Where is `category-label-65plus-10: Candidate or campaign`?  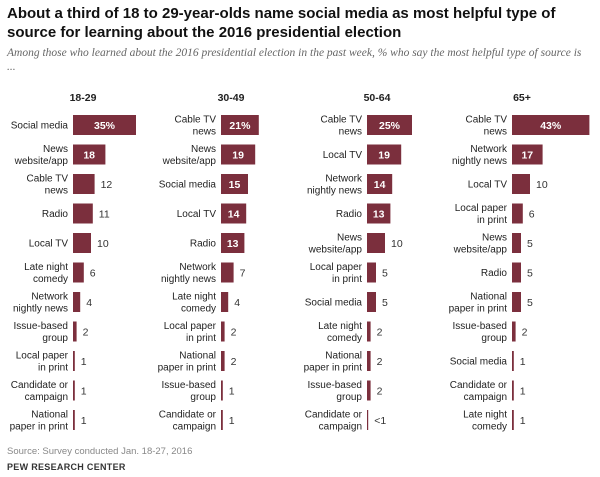 category-label-65plus-10: Candidate or campaign is located at coordinates (479, 391).